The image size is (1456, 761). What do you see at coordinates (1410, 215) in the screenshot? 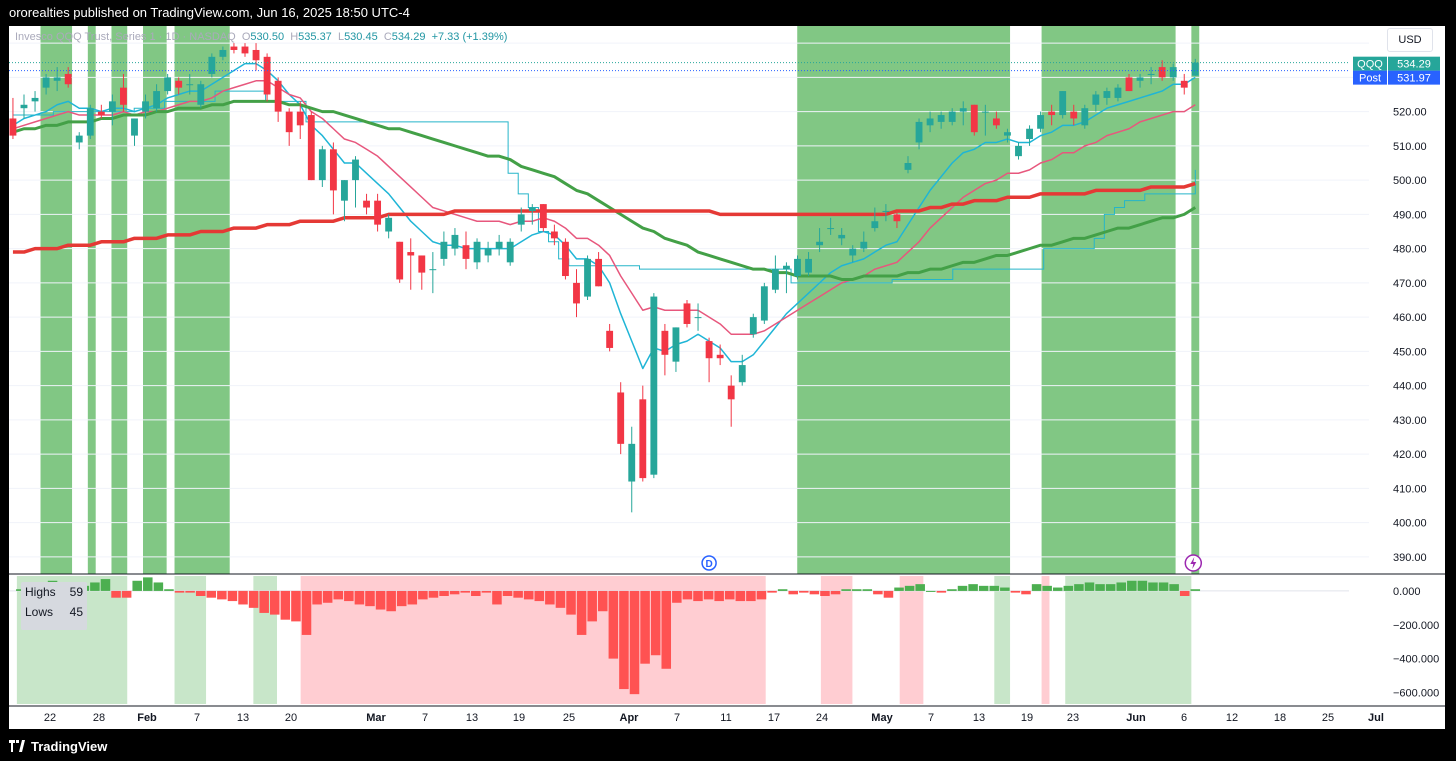
I see `y-tick-label-5: 490.00` at bounding box center [1410, 215].